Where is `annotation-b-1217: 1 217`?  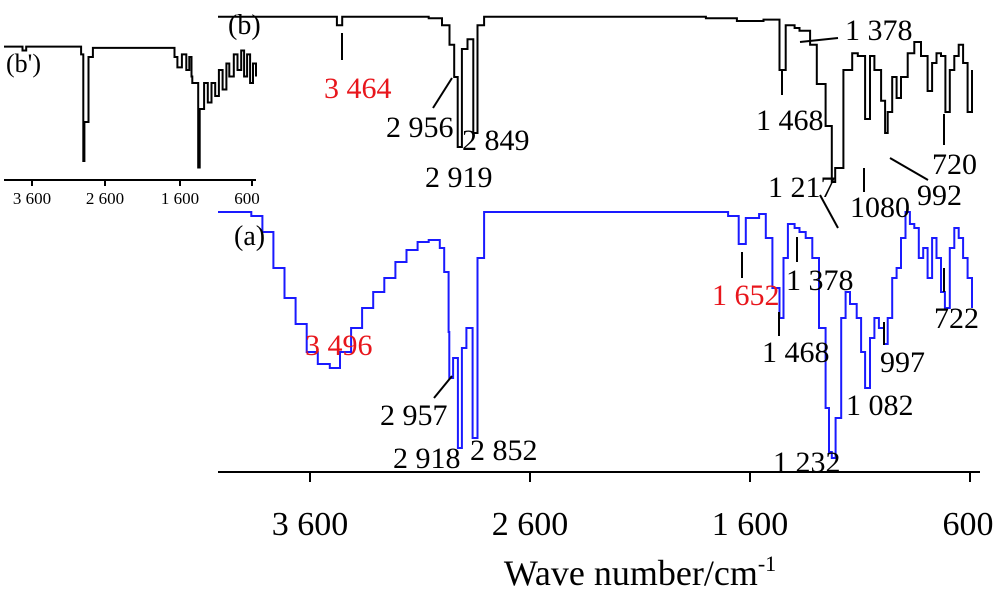
annotation-b-1217: 1 217 is located at coordinates (802, 187).